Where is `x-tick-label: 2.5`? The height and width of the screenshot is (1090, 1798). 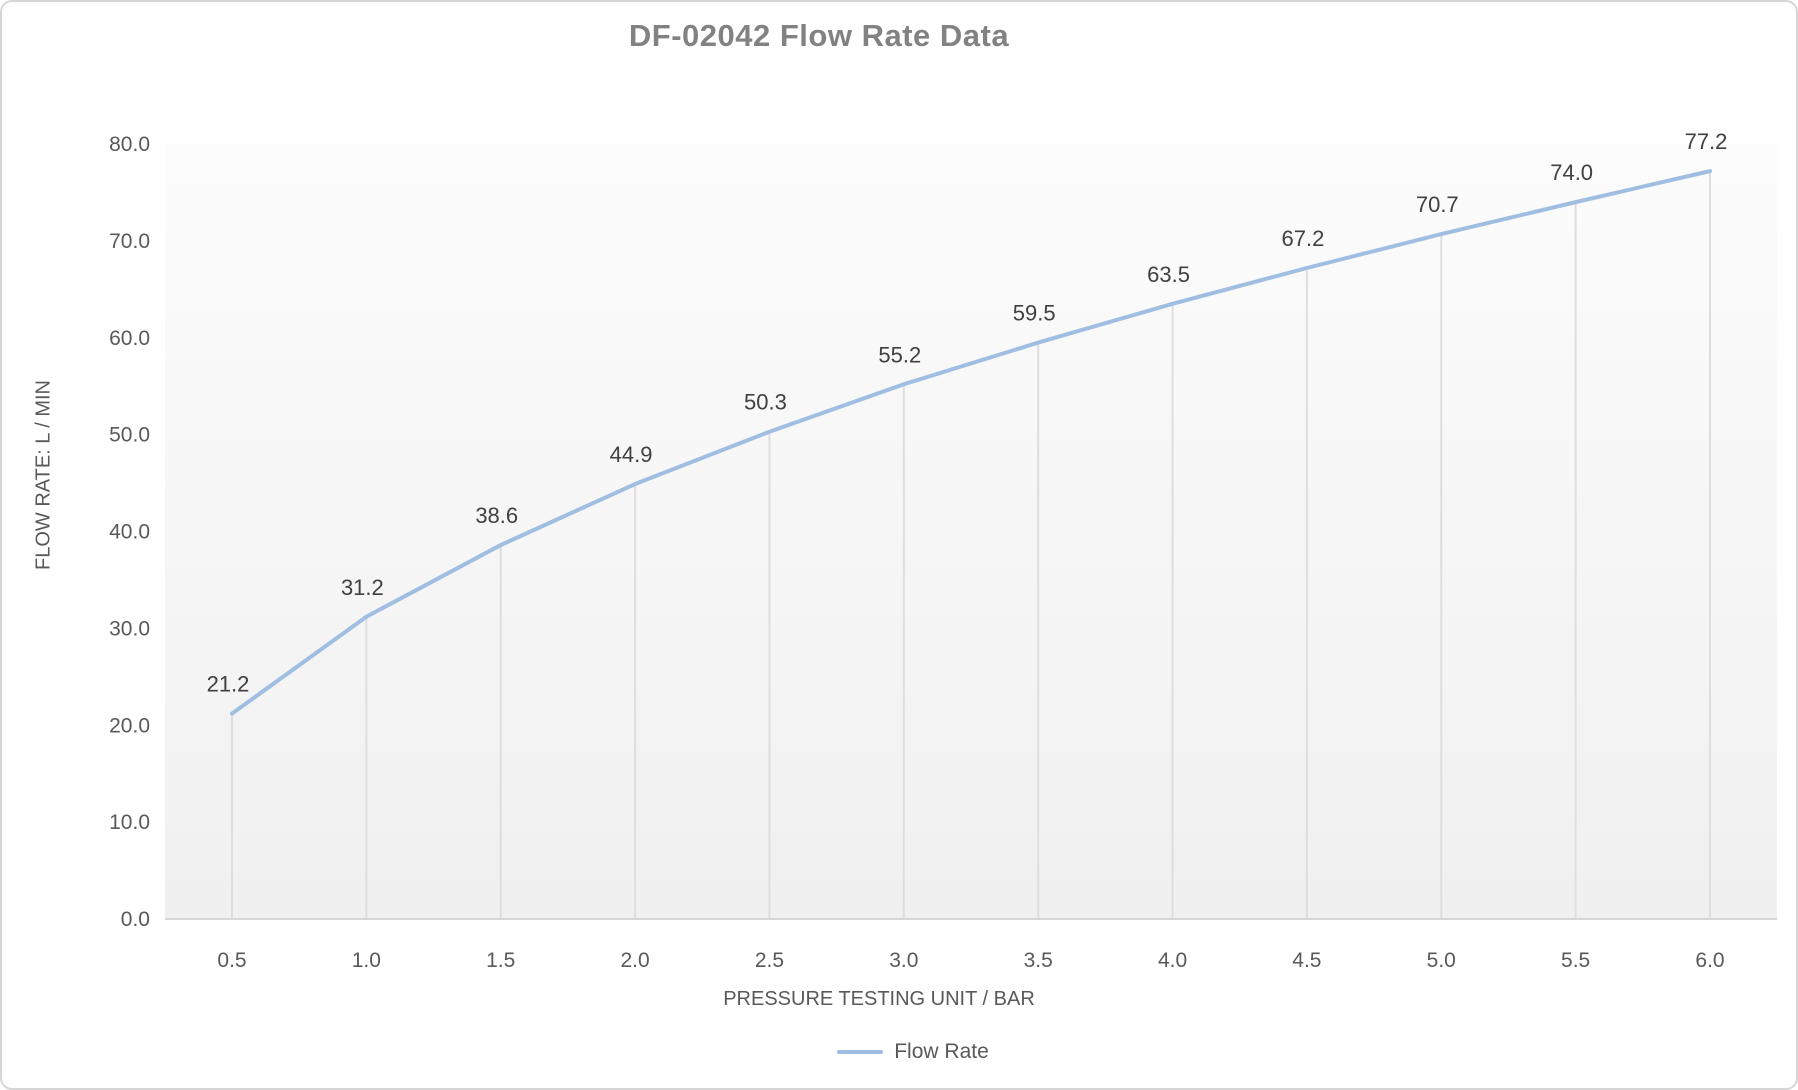
x-tick-label: 2.5 is located at coordinates (769, 960).